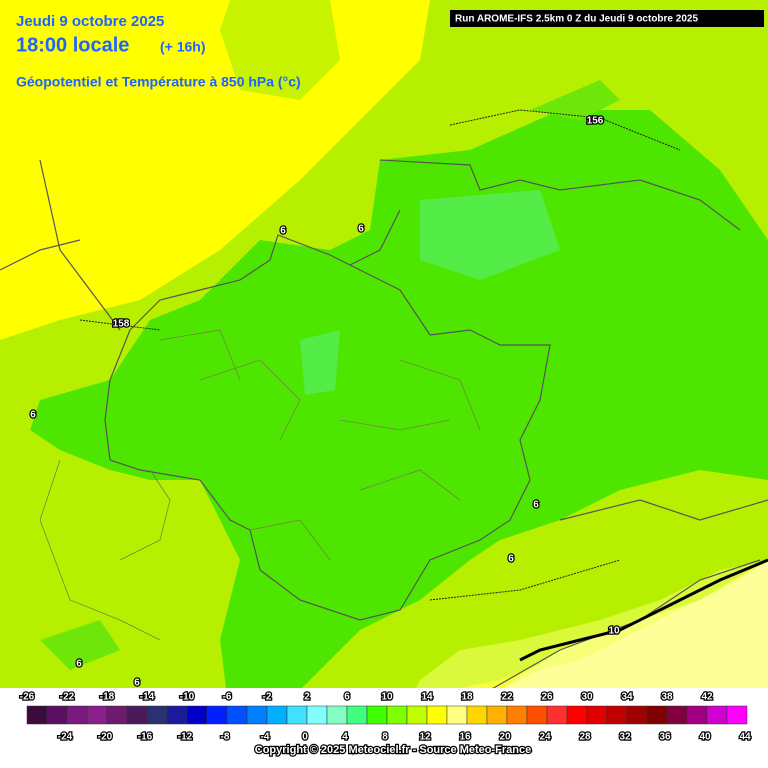  I want to click on legend-label: -26, so click(27, 697).